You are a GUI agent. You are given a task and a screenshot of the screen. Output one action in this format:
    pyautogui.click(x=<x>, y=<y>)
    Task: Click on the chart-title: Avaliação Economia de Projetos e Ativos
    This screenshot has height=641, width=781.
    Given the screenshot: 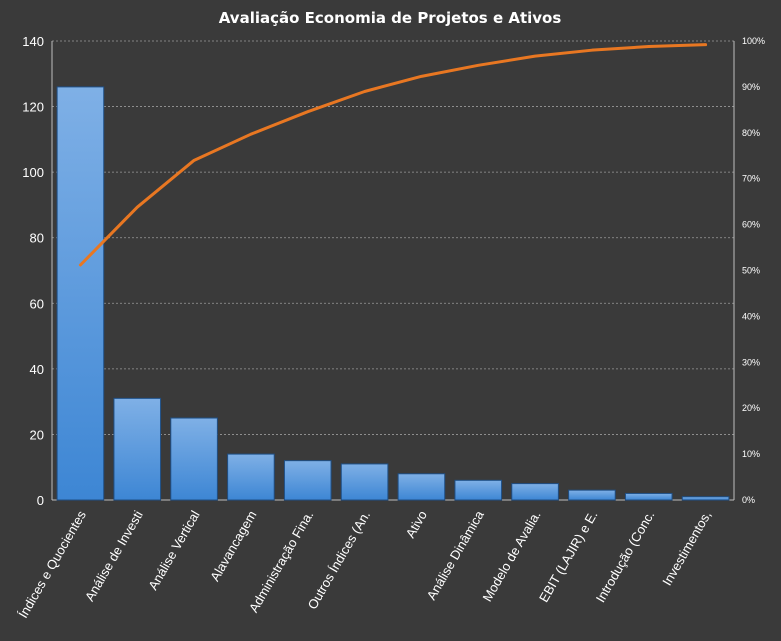 What is the action you would take?
    pyautogui.click(x=390, y=18)
    